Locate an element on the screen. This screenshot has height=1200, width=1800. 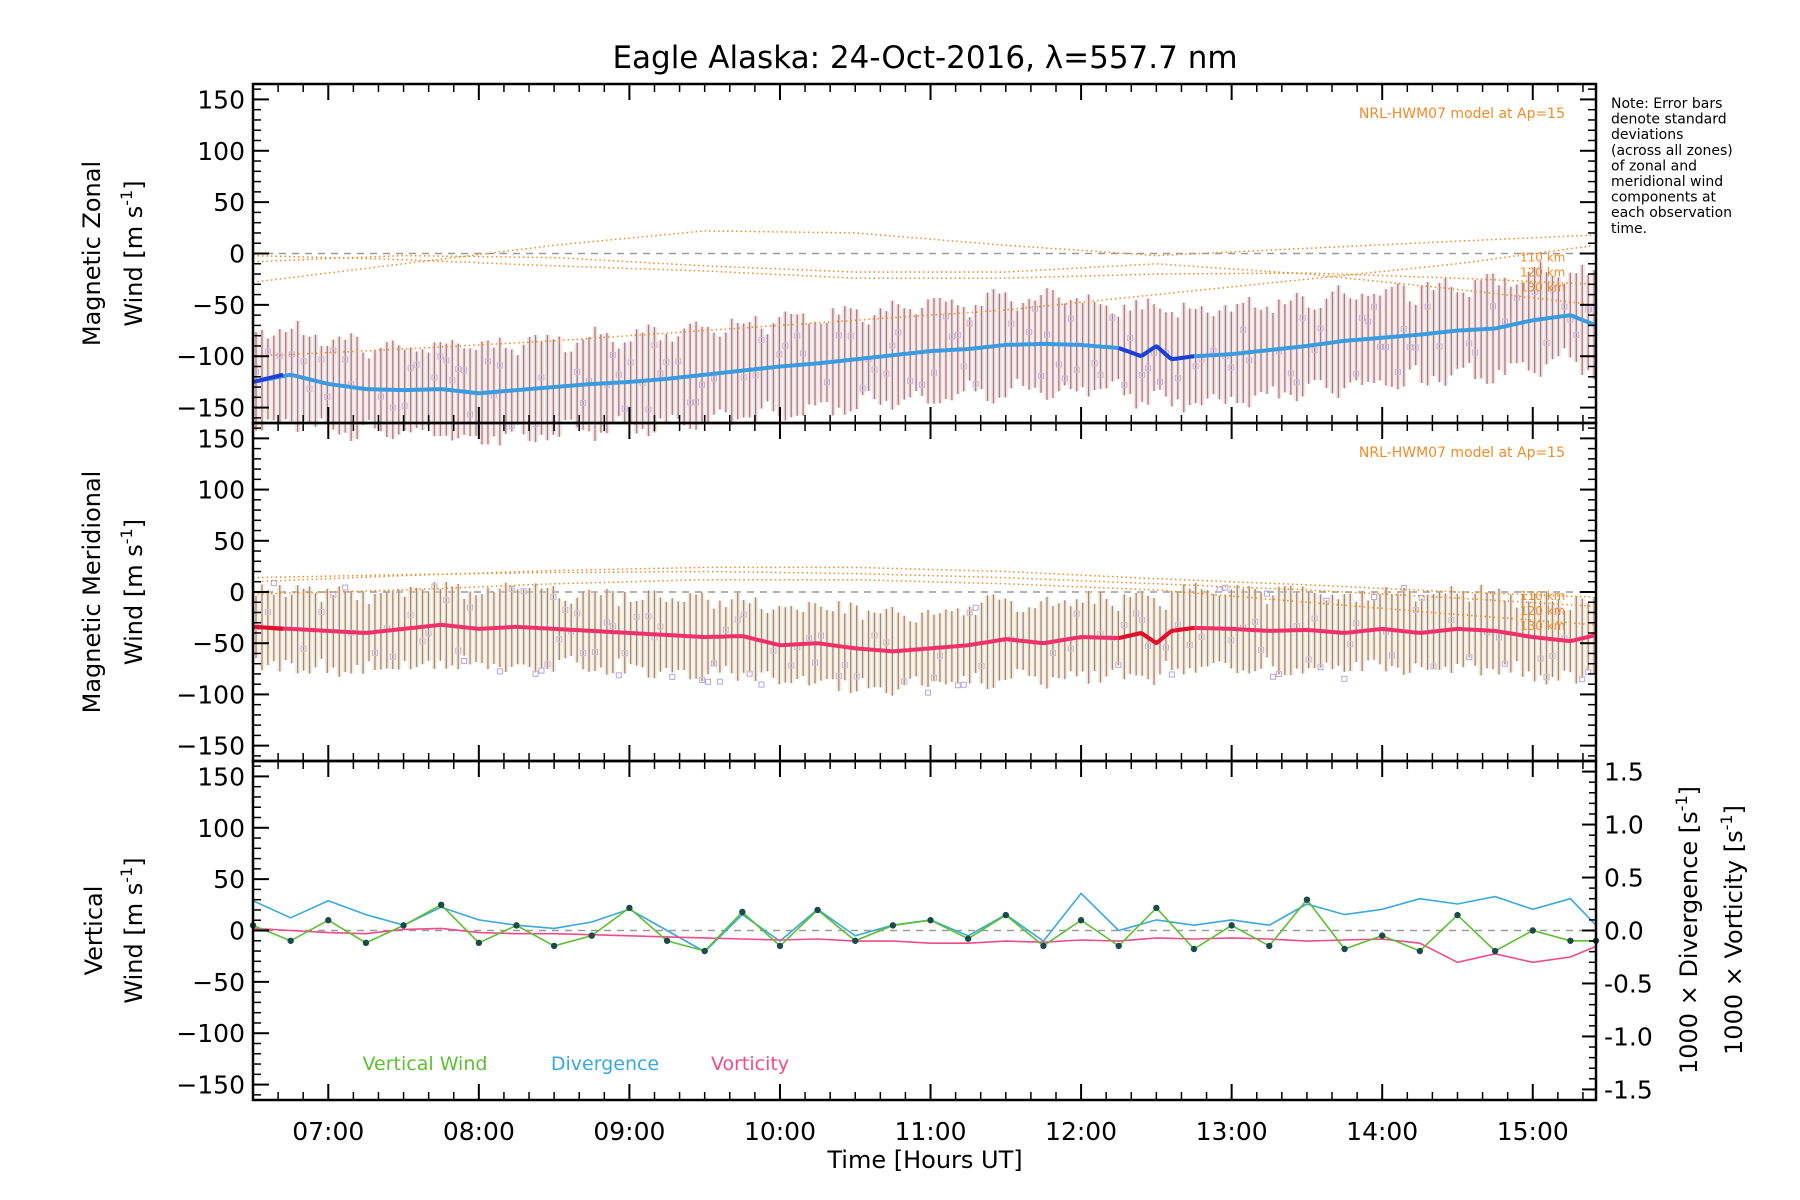
mean-wind-line is located at coordinates (924, 638).